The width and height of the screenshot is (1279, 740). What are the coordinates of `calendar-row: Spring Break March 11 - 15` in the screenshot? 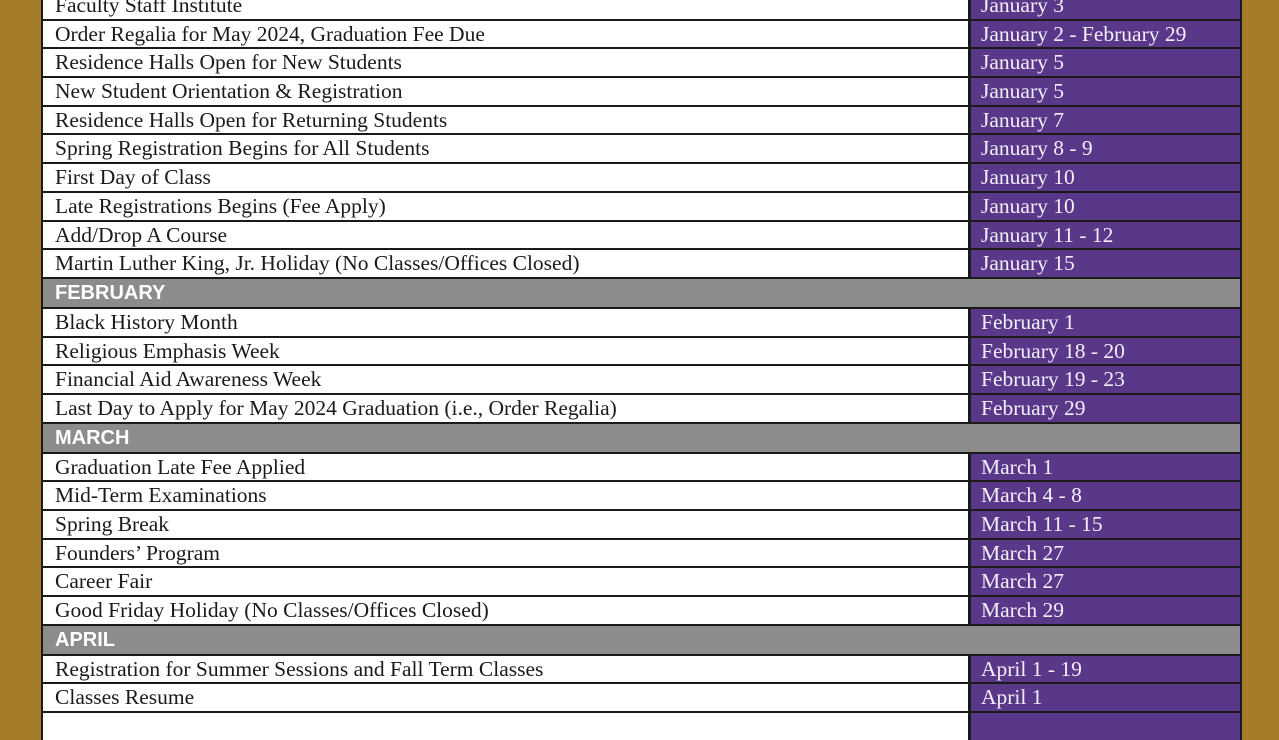 It's located at (641, 523).